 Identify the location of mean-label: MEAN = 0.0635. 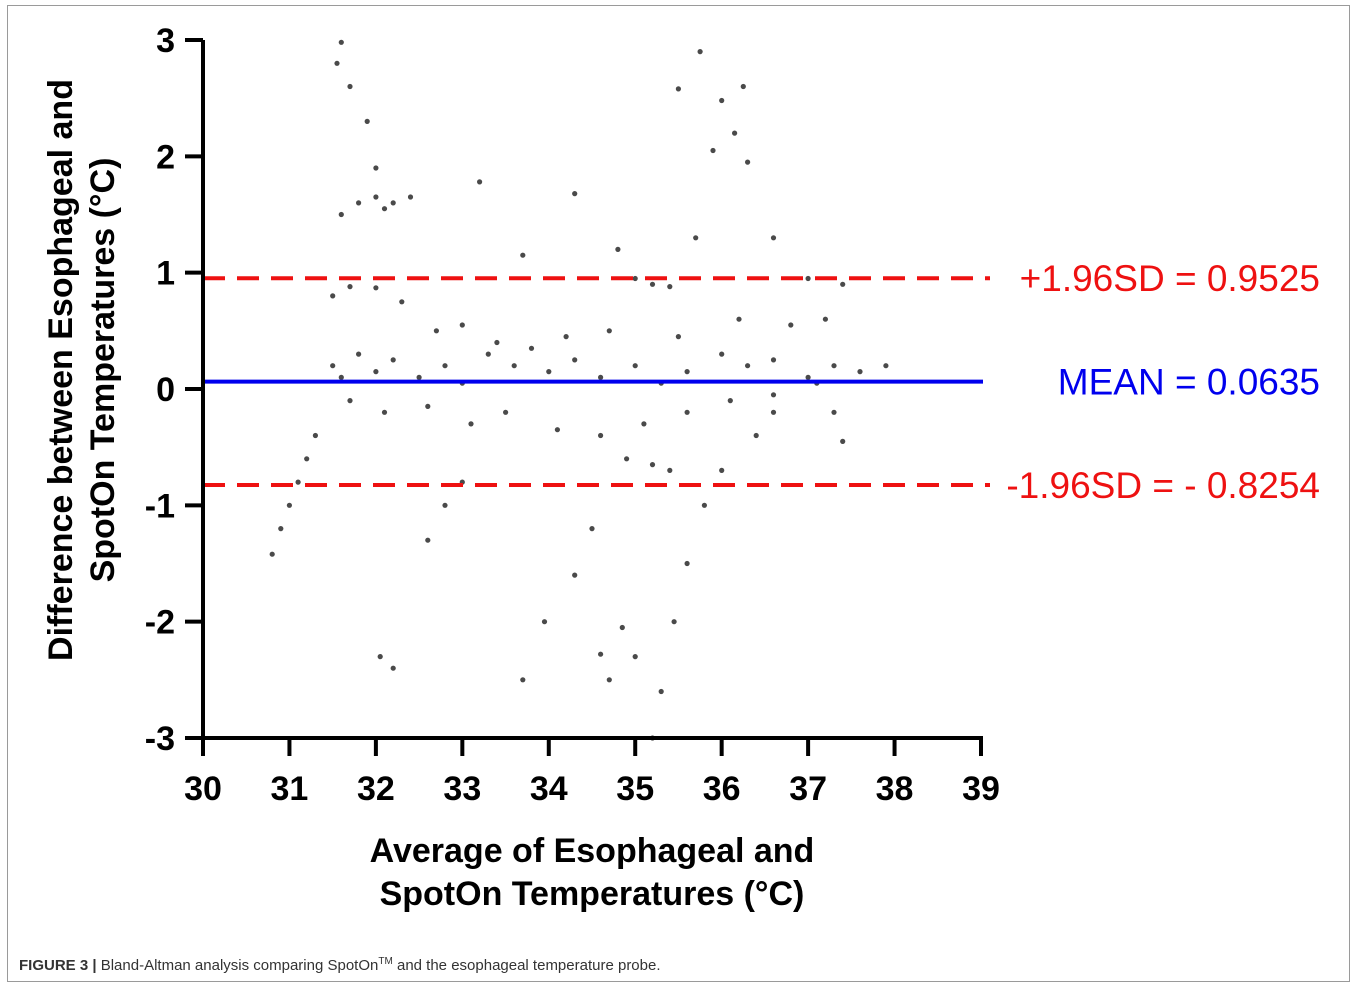
(1189, 382).